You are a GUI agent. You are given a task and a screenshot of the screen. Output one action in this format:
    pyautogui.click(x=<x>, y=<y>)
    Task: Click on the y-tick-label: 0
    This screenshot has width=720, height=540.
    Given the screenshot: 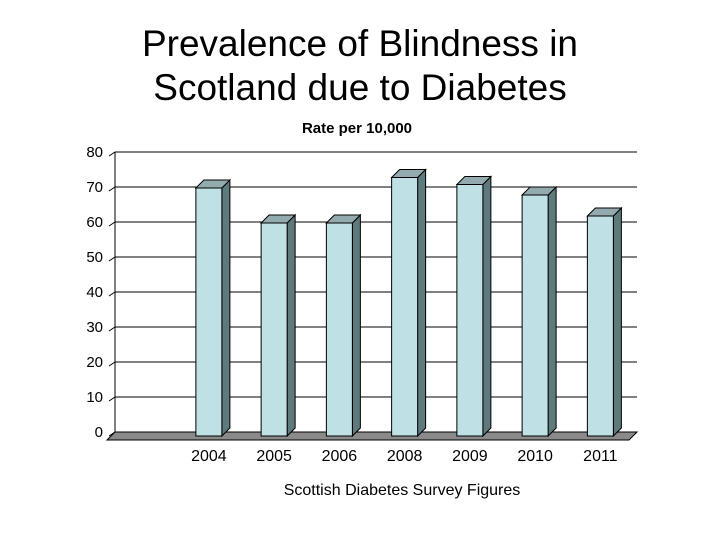 What is the action you would take?
    pyautogui.click(x=99, y=432)
    